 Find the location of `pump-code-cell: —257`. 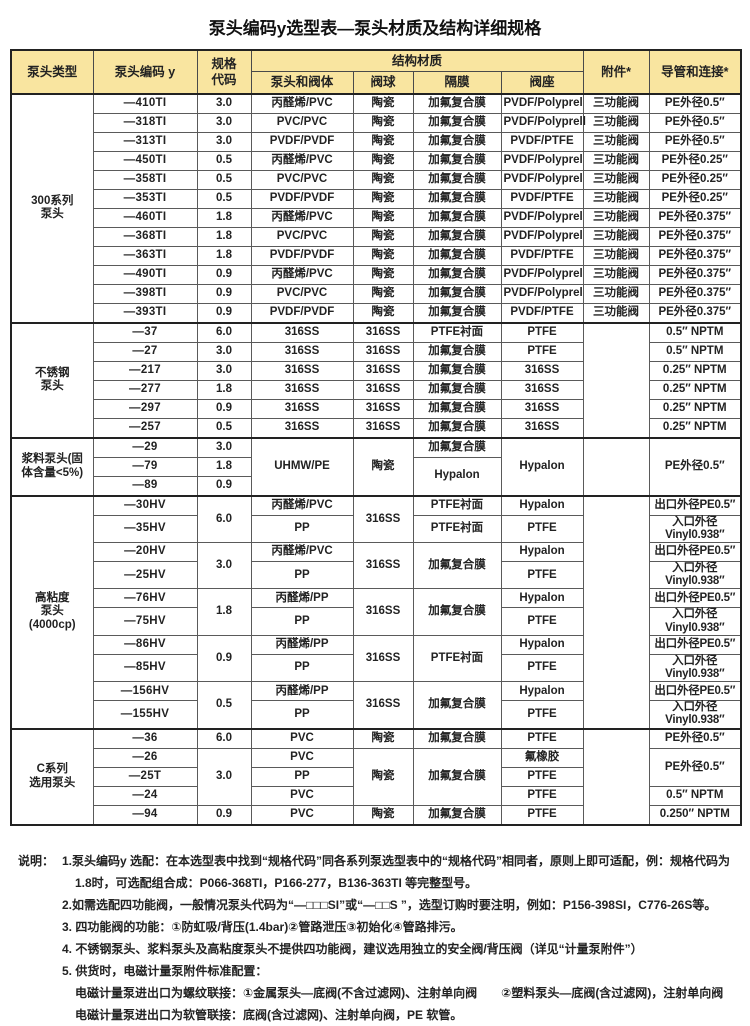

pump-code-cell: —257 is located at coordinates (145, 427).